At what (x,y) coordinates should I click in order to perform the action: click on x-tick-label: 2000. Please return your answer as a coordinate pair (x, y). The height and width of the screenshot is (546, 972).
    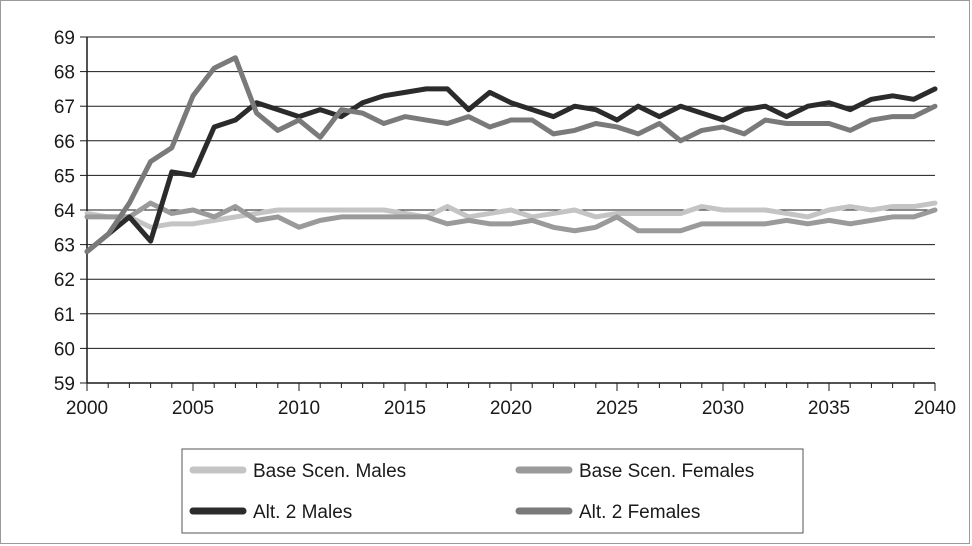
    Looking at the image, I should click on (87, 408).